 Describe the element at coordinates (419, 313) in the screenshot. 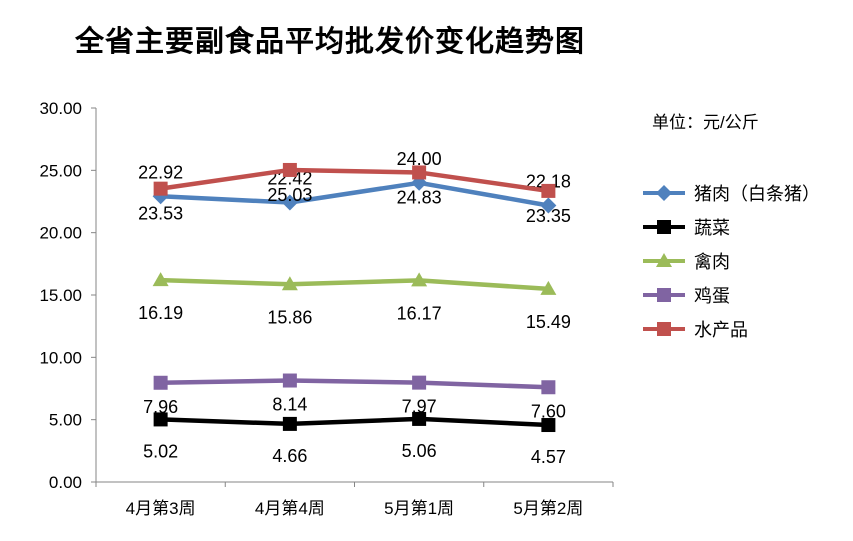

I see `data-label: 16.17` at that location.